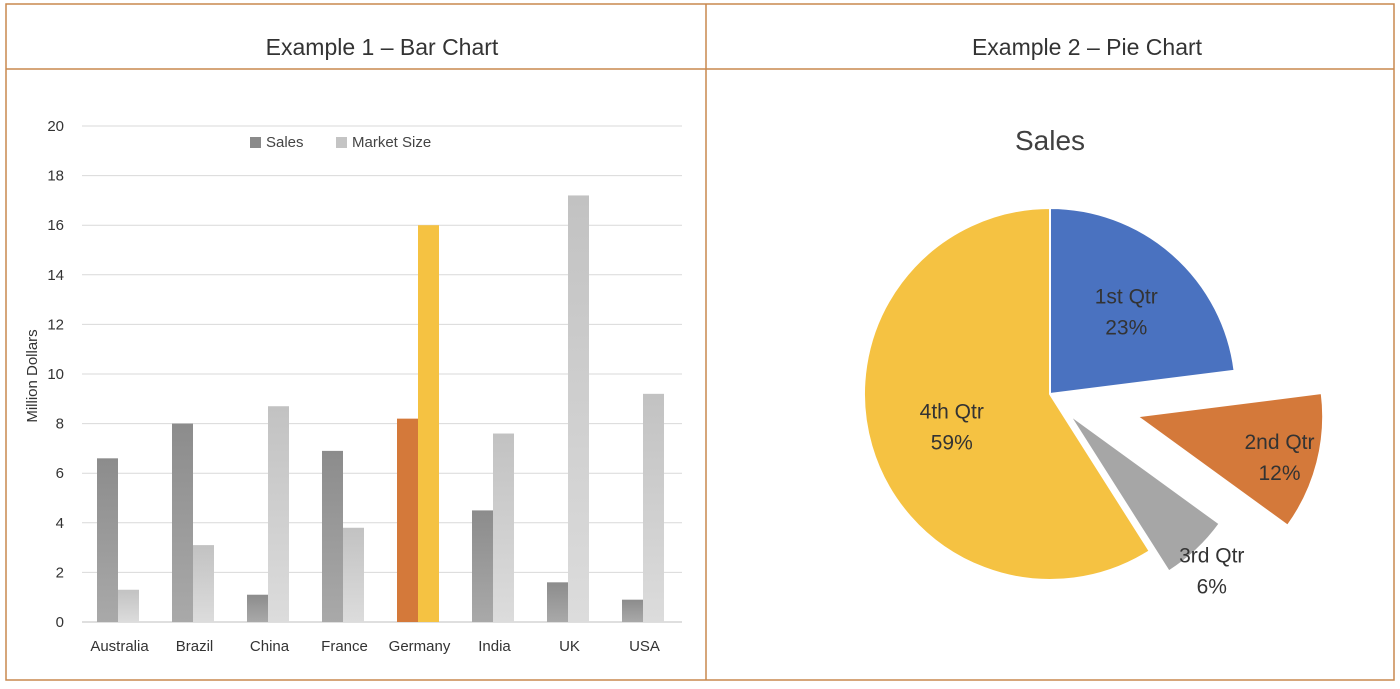  What do you see at coordinates (1229, 459) in the screenshot?
I see `pie-slice-2nd-qtr` at bounding box center [1229, 459].